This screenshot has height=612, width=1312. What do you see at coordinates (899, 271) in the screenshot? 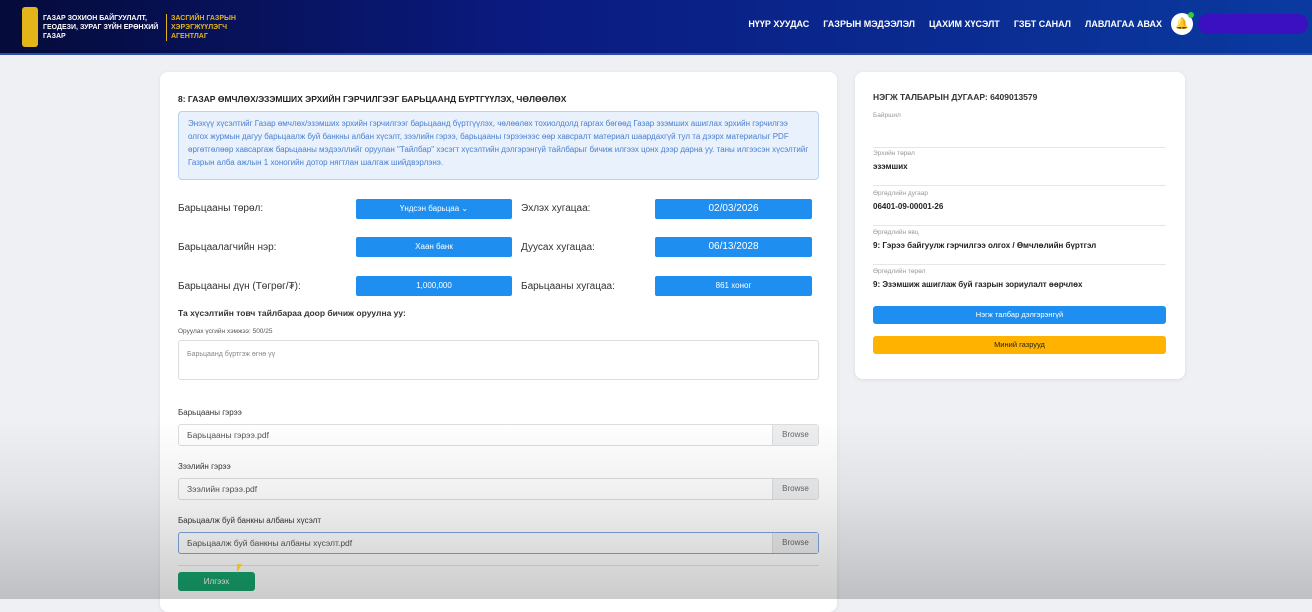
I see `field-key: Өргөдлийн төрөл` at bounding box center [899, 271].